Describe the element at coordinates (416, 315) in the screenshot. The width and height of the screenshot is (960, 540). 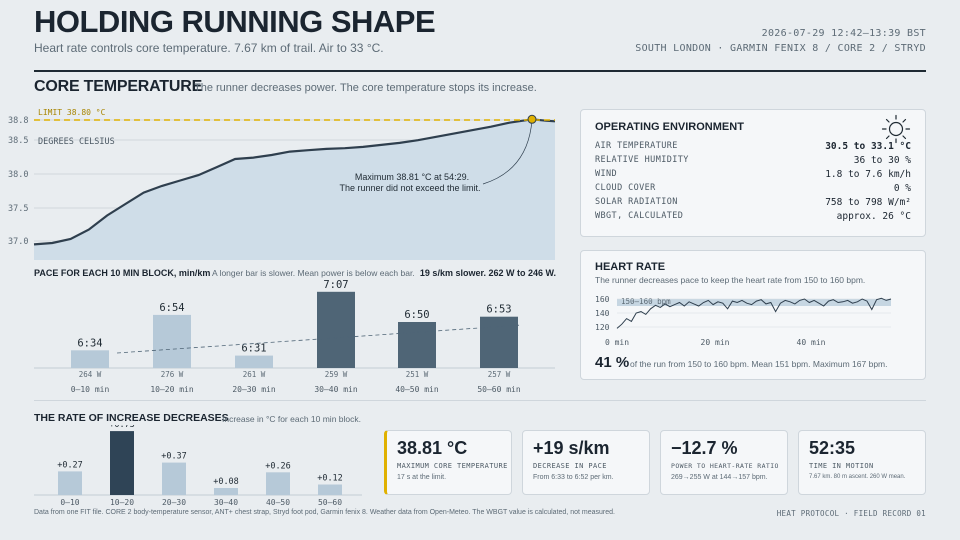
I see `pace-value-label: 6:50` at that location.